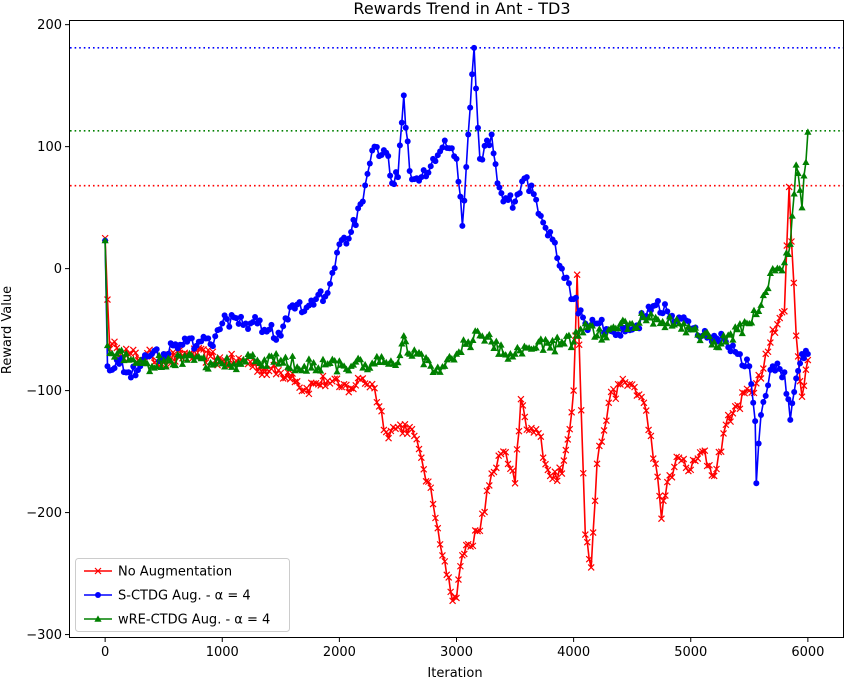 The image size is (845, 678). I want to click on x-tick-label: 3000, so click(456, 652).